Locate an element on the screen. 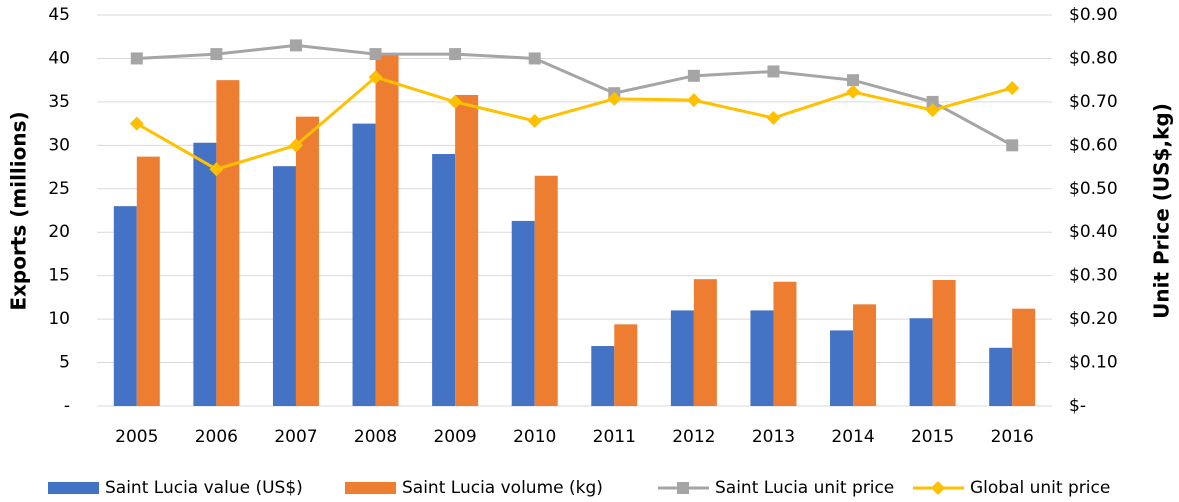  y2-tick-label: $0.90 is located at coordinates (1093, 15).